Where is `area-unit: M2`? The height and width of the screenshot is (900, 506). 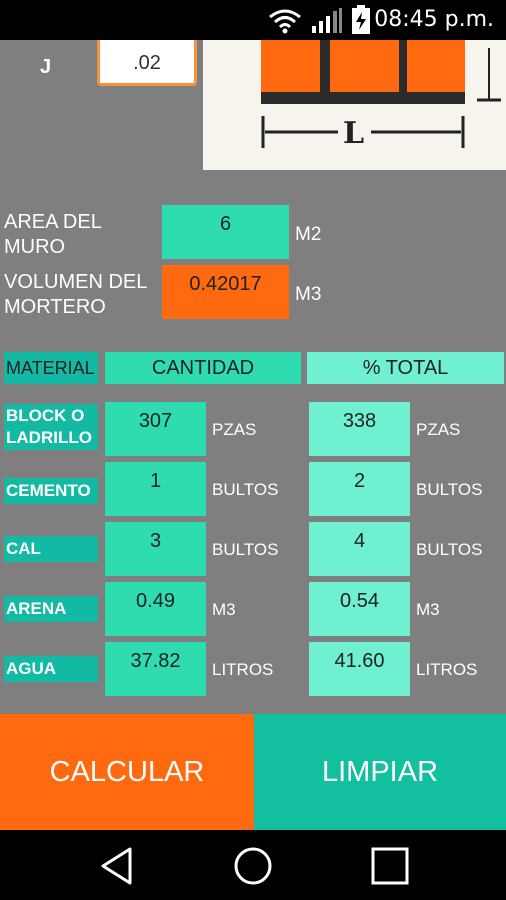 area-unit: M2 is located at coordinates (308, 234).